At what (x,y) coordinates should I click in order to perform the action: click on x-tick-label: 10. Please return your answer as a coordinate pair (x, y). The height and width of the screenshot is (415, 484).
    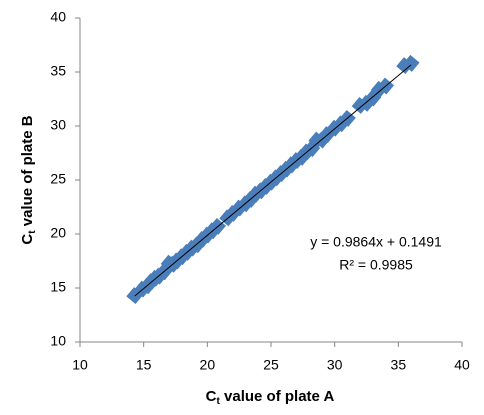
    Looking at the image, I should click on (80, 365).